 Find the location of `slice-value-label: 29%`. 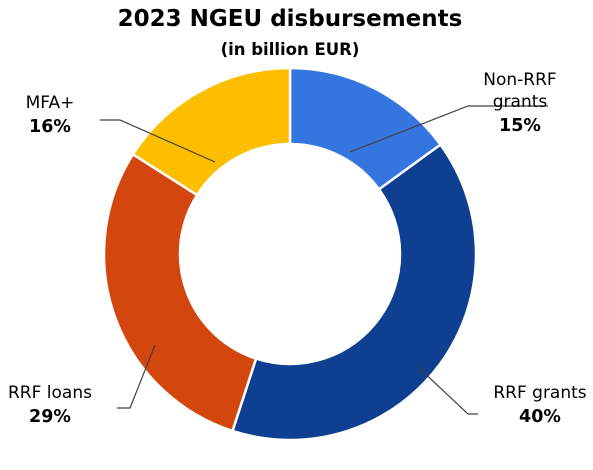

slice-value-label: 29% is located at coordinates (50, 417).